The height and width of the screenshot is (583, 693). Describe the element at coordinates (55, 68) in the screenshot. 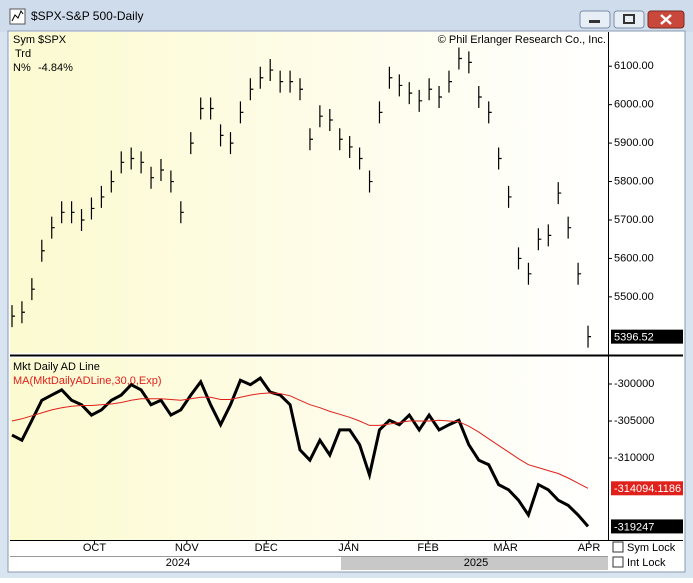

I see `info-n-value: -4.84%` at that location.